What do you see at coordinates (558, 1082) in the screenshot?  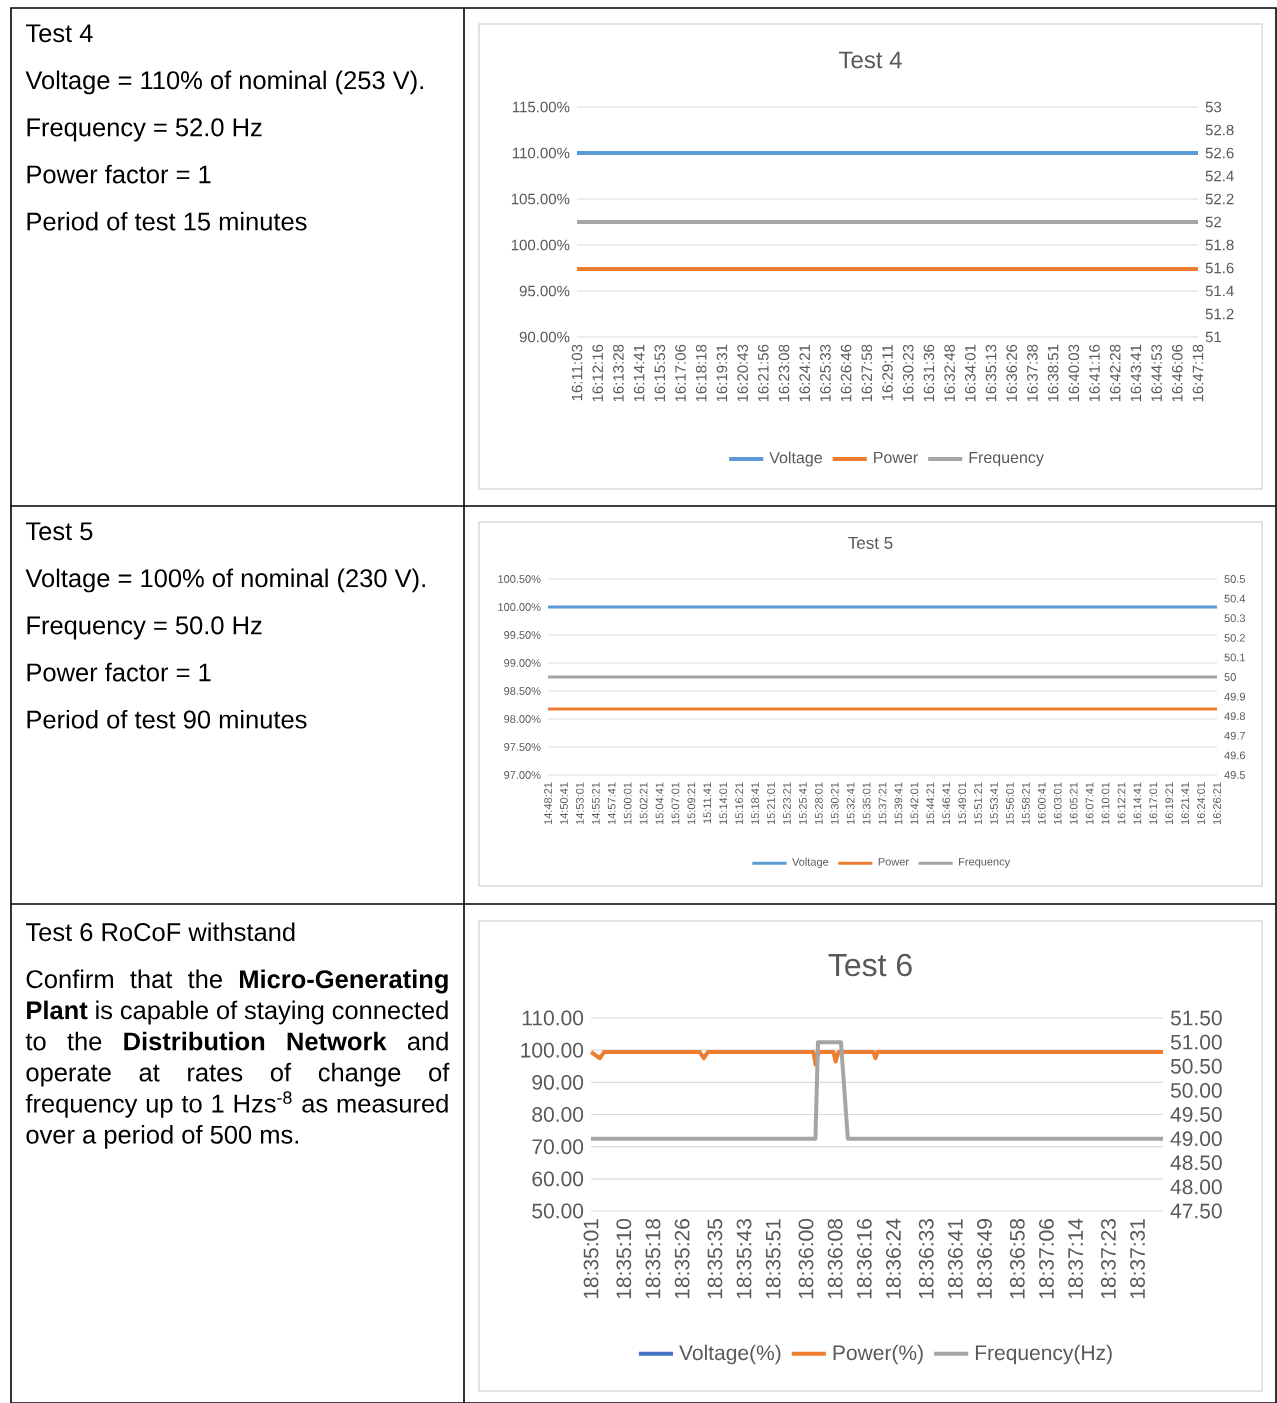 I see `y-tick-label: 90.00` at bounding box center [558, 1082].